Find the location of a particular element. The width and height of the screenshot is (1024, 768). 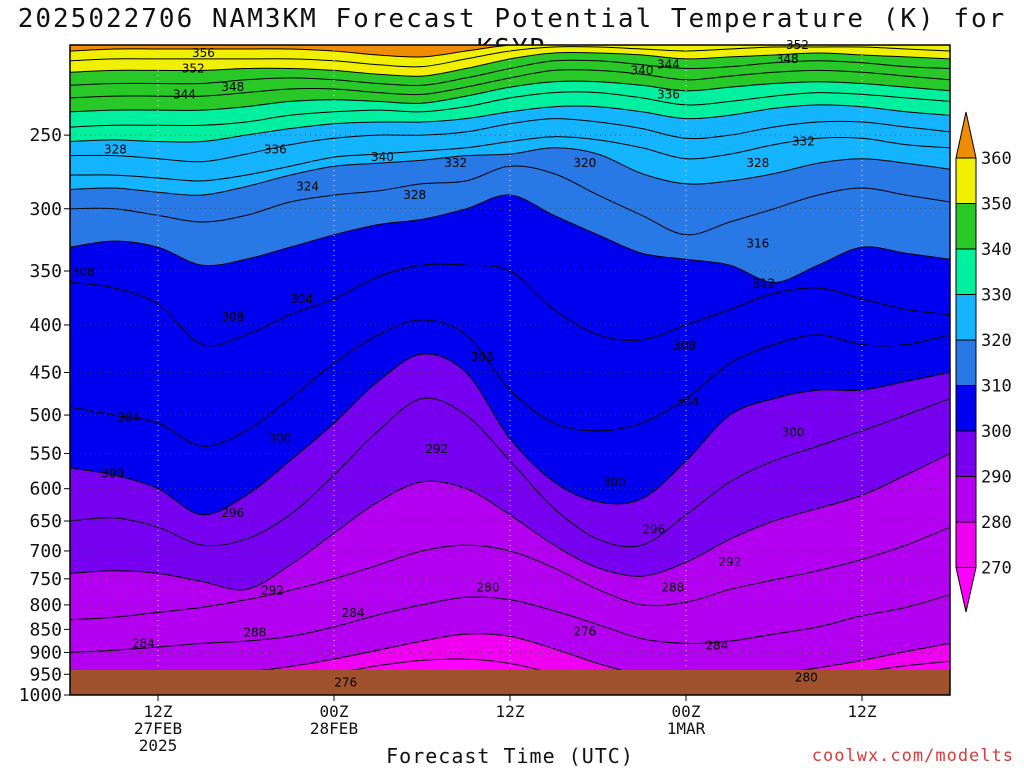

y-tick-label: 550 is located at coordinates (45, 454).